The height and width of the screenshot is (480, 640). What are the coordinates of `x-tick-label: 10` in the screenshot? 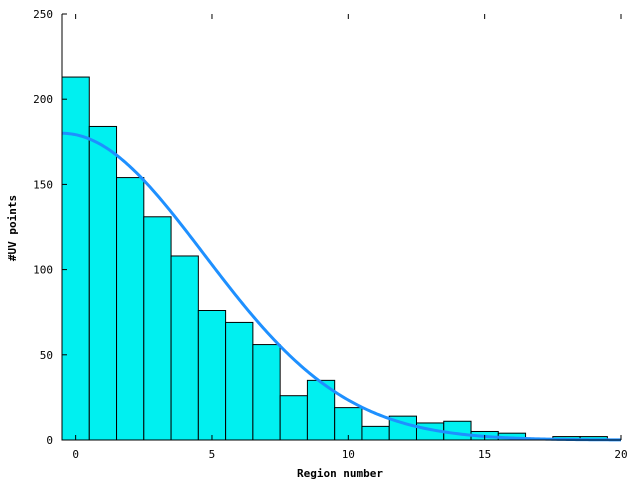 It's located at (348, 454).